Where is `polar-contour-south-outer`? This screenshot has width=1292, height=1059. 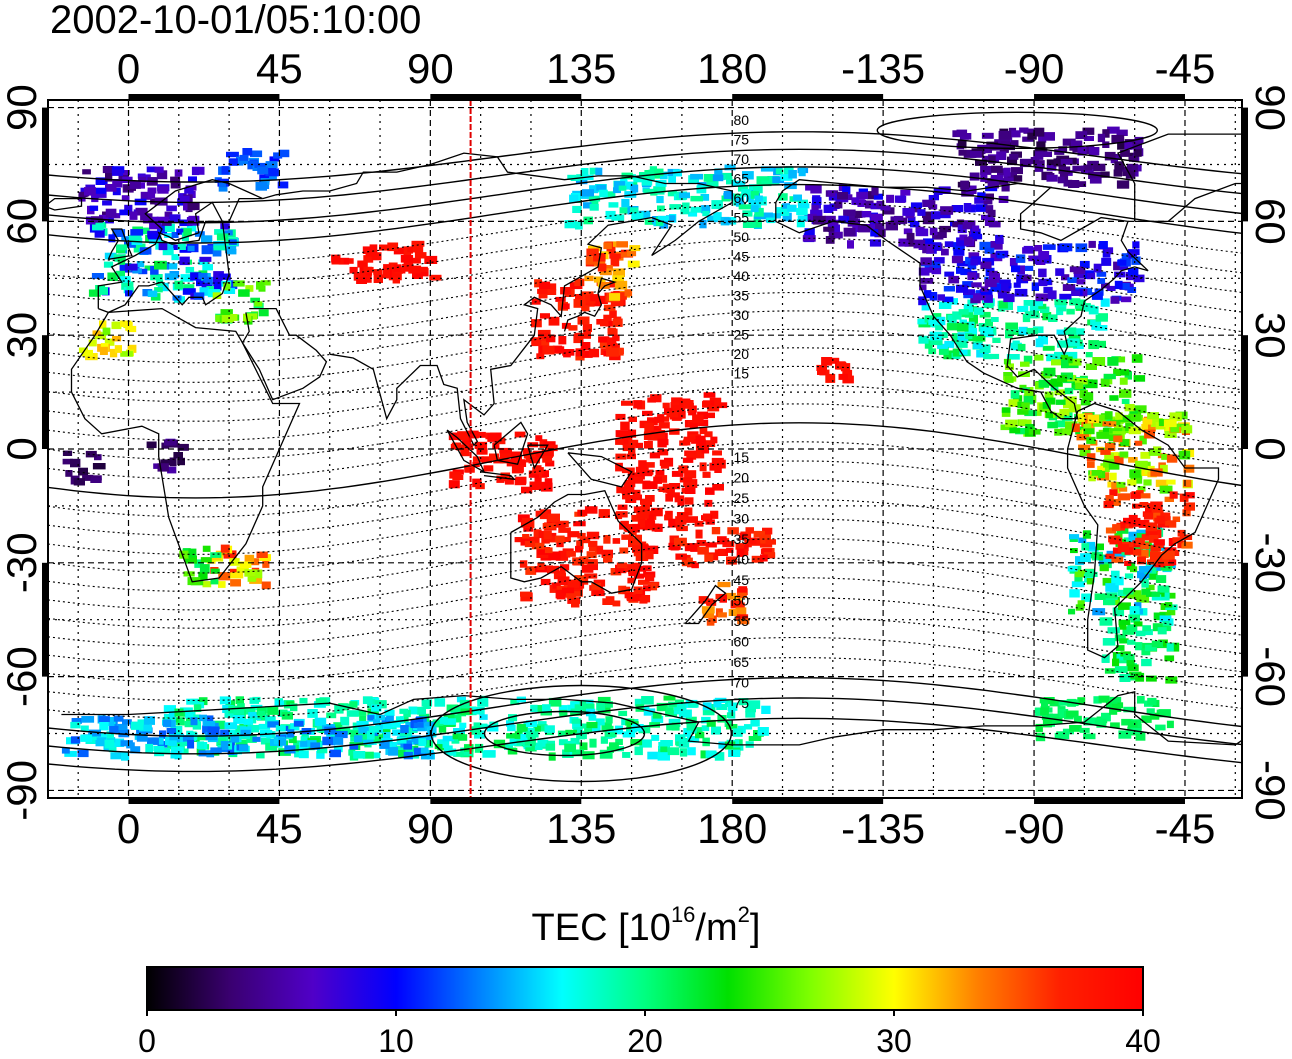
polar-contour-south-outer is located at coordinates (581, 733).